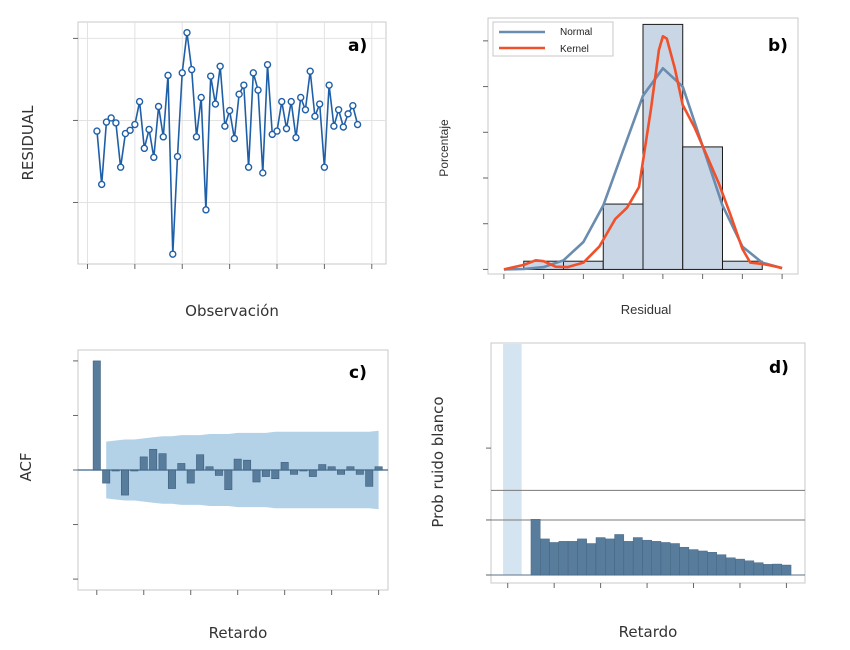  What do you see at coordinates (646, 309) in the screenshot?
I see `panel-b-x-axis-label: Residual` at bounding box center [646, 309].